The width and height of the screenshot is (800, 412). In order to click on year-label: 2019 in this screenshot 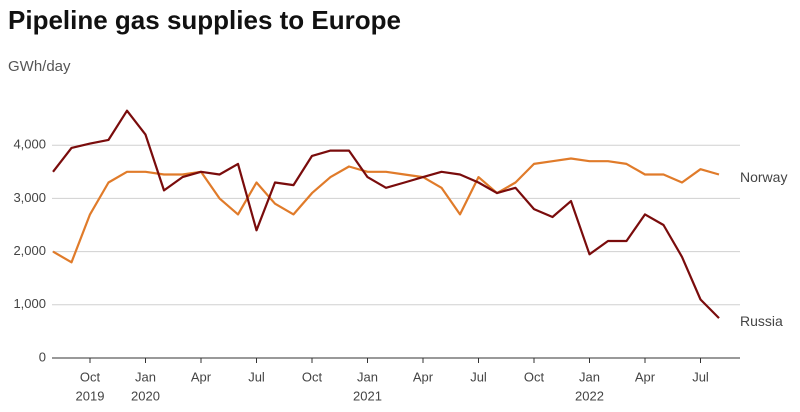, I will do `click(90, 395)`.